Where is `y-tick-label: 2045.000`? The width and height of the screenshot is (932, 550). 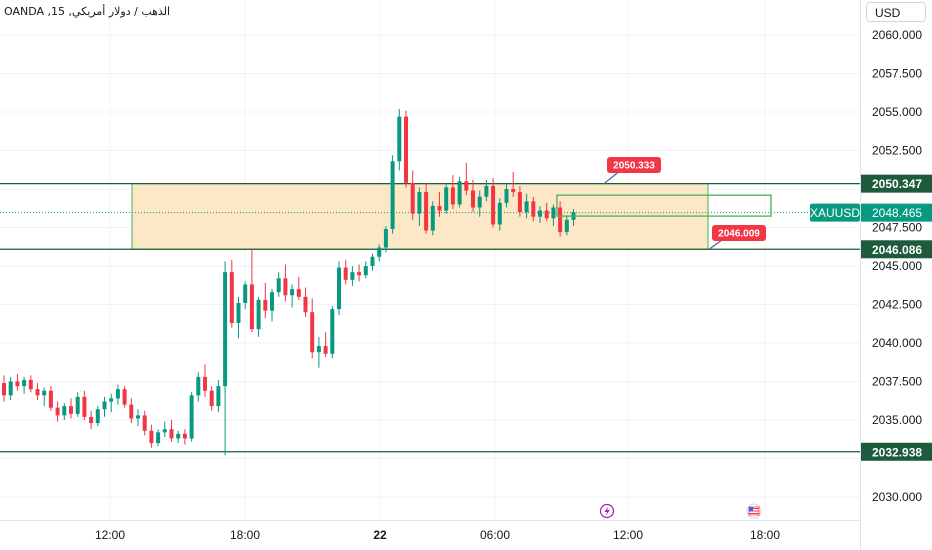 y-tick-label: 2045.000 is located at coordinates (897, 266).